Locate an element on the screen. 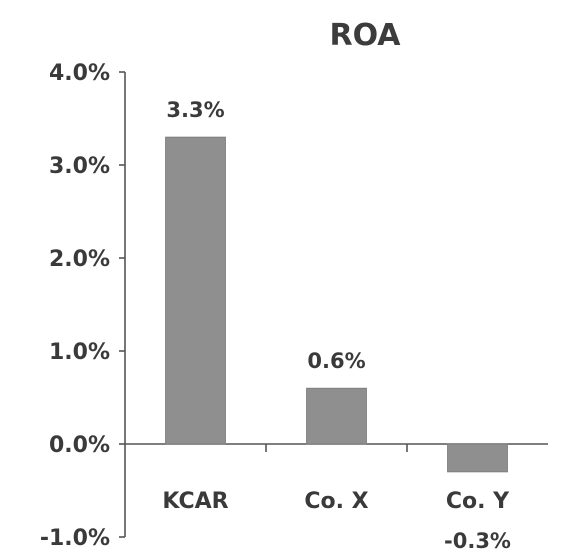 The height and width of the screenshot is (555, 565). x-category-label: Co. Y is located at coordinates (478, 501).